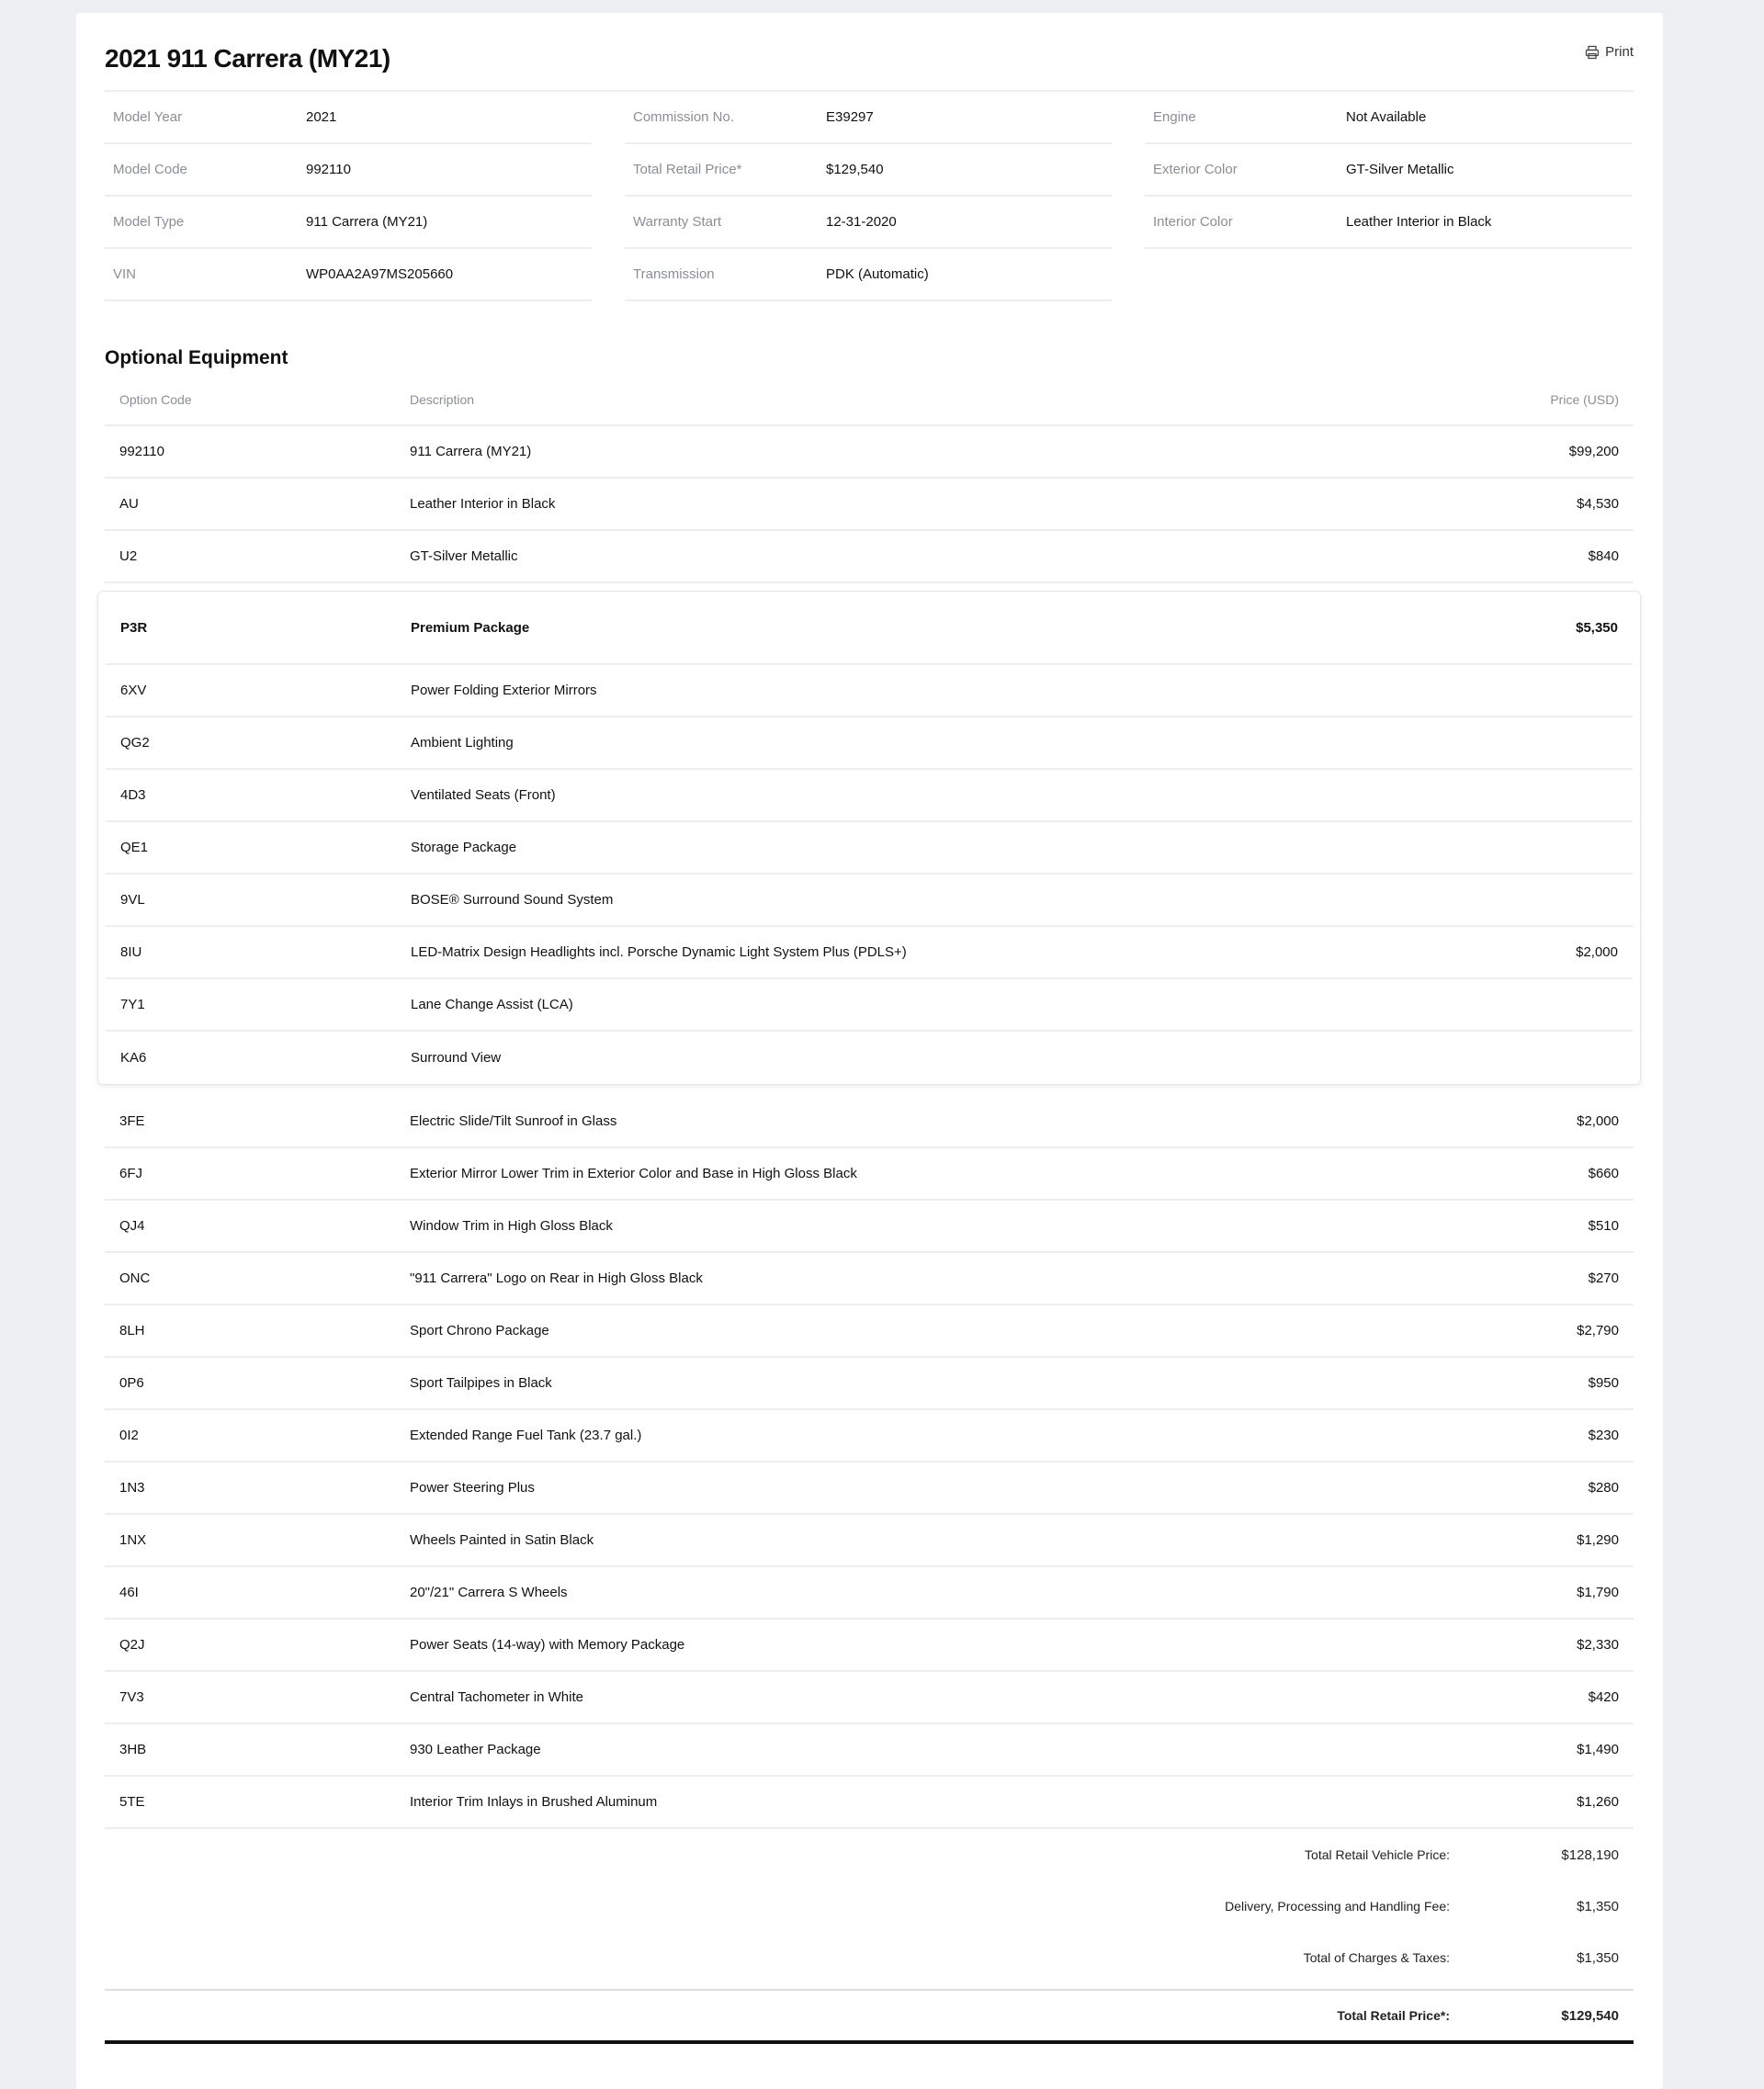 This screenshot has width=1764, height=2089. Describe the element at coordinates (512, 1226) in the screenshot. I see `option-description: Window Trim in High Gloss Black` at that location.